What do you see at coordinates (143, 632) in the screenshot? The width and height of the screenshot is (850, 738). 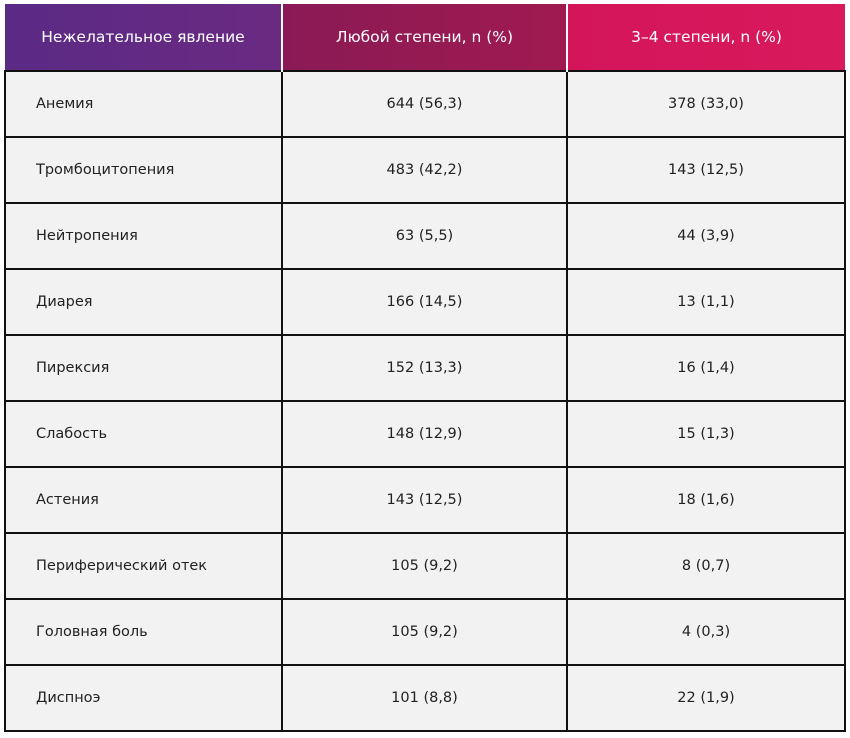 I see `cell-adverse-event: Головная боль` at bounding box center [143, 632].